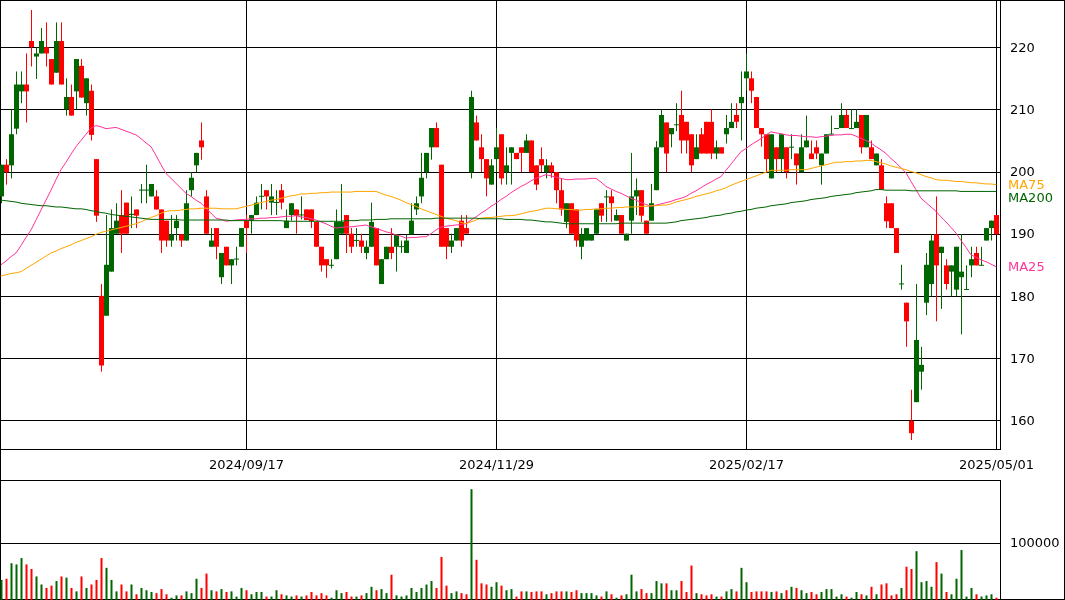 The width and height of the screenshot is (1065, 600). Describe the element at coordinates (1026, 267) in the screenshot. I see `series-label: MA25` at that location.